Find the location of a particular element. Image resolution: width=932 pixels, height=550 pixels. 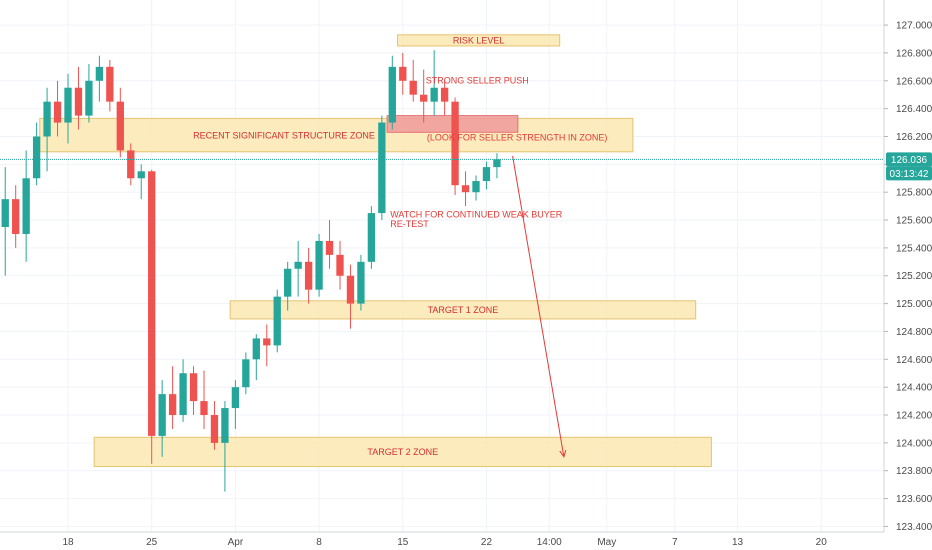

x-tick-label: 13 is located at coordinates (738, 542).